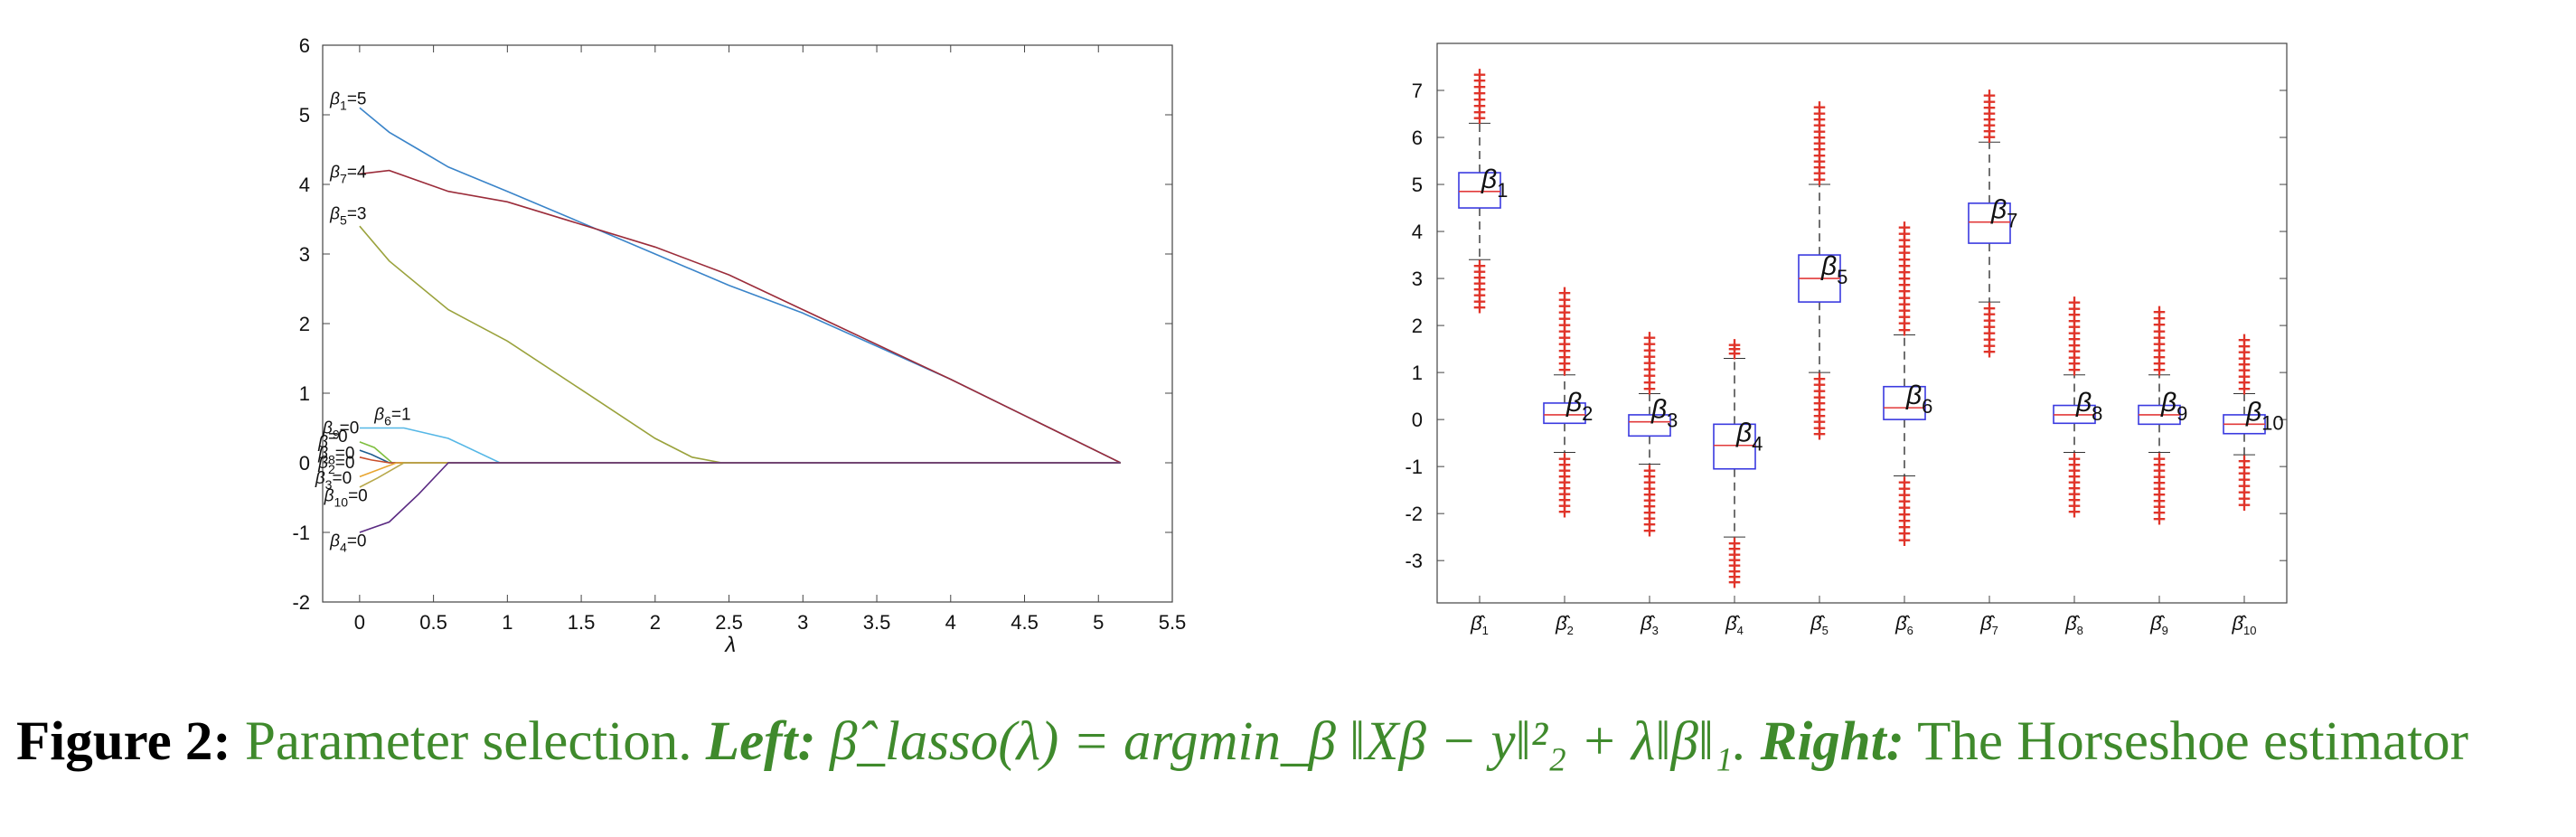  What do you see at coordinates (344, 105) in the screenshot?
I see `beta-subscript: 1` at bounding box center [344, 105].